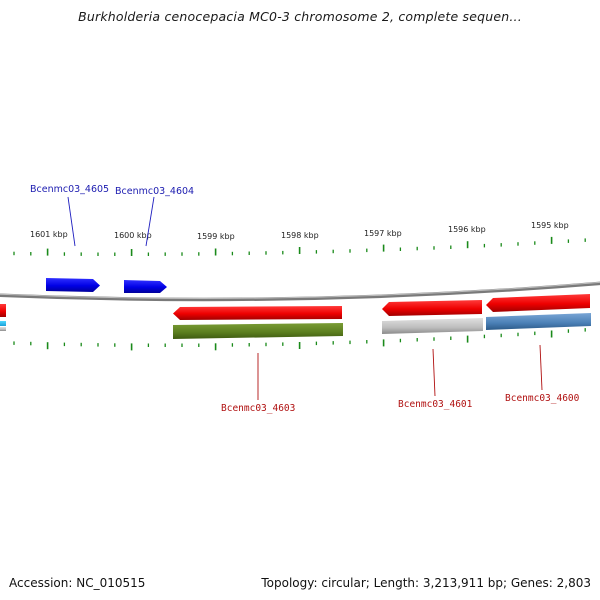  I want to click on tick-label: 1598 kbp, so click(300, 235).